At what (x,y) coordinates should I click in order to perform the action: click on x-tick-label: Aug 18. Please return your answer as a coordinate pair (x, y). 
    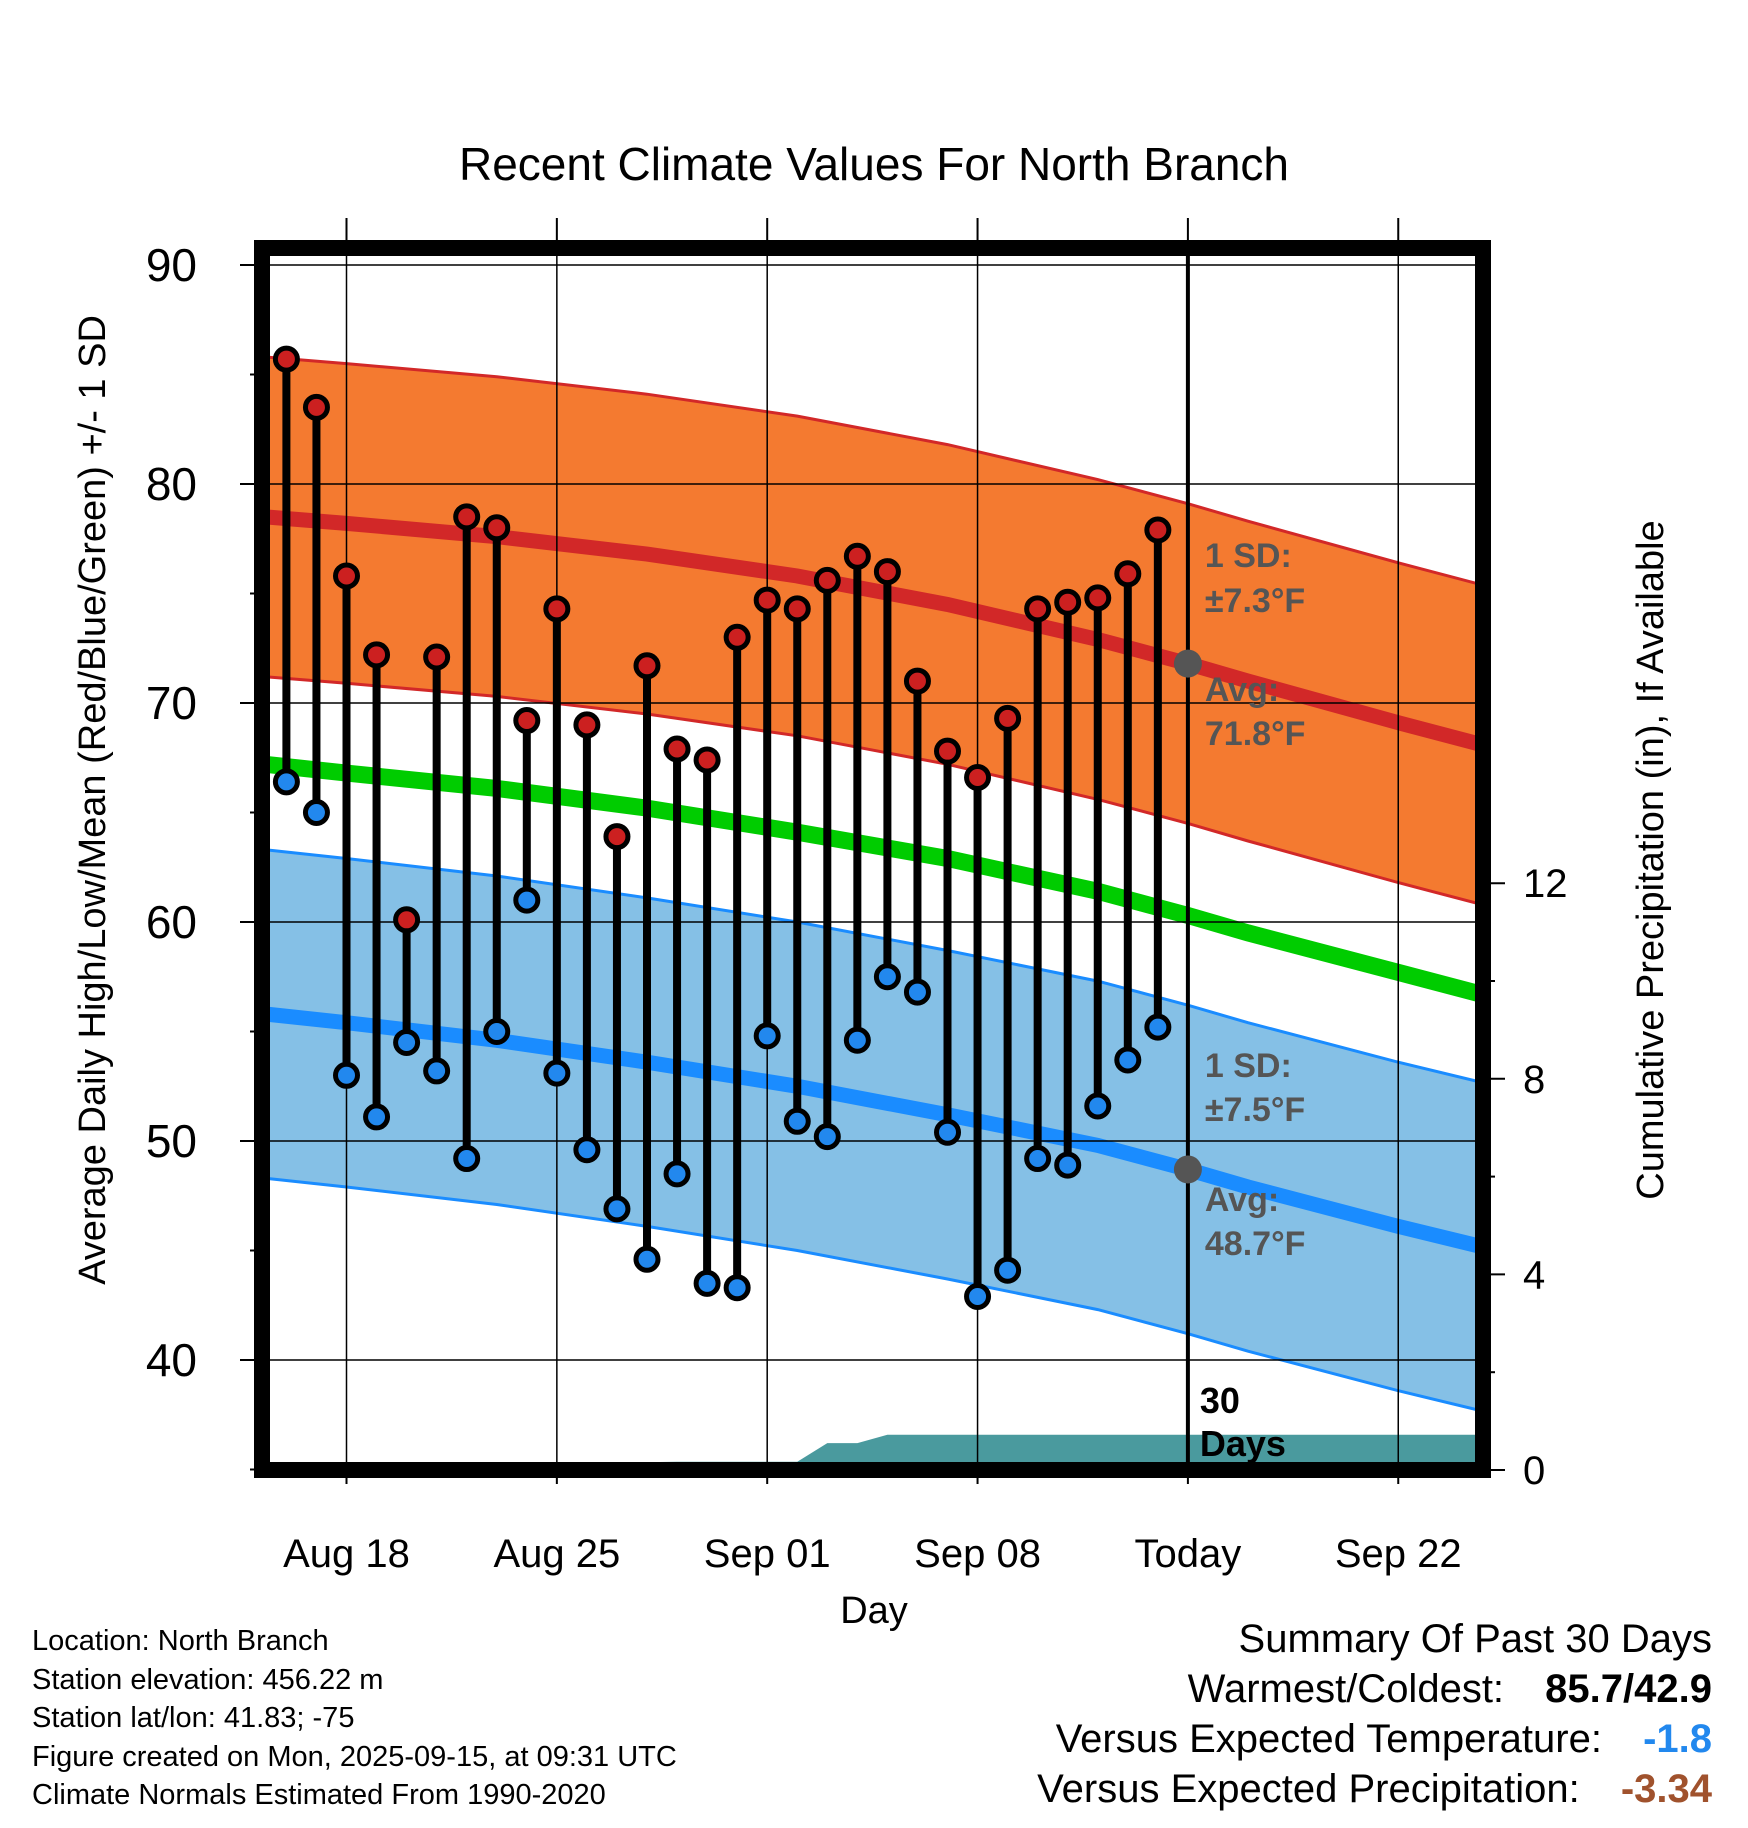
    Looking at the image, I should click on (346, 1554).